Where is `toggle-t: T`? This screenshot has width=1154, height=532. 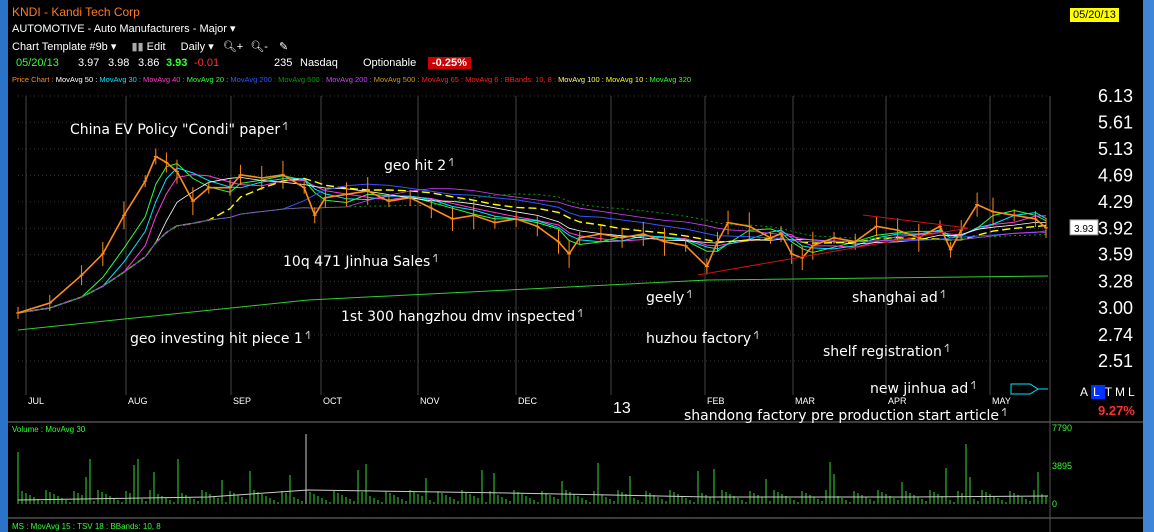
toggle-t: T is located at coordinates (1110, 392).